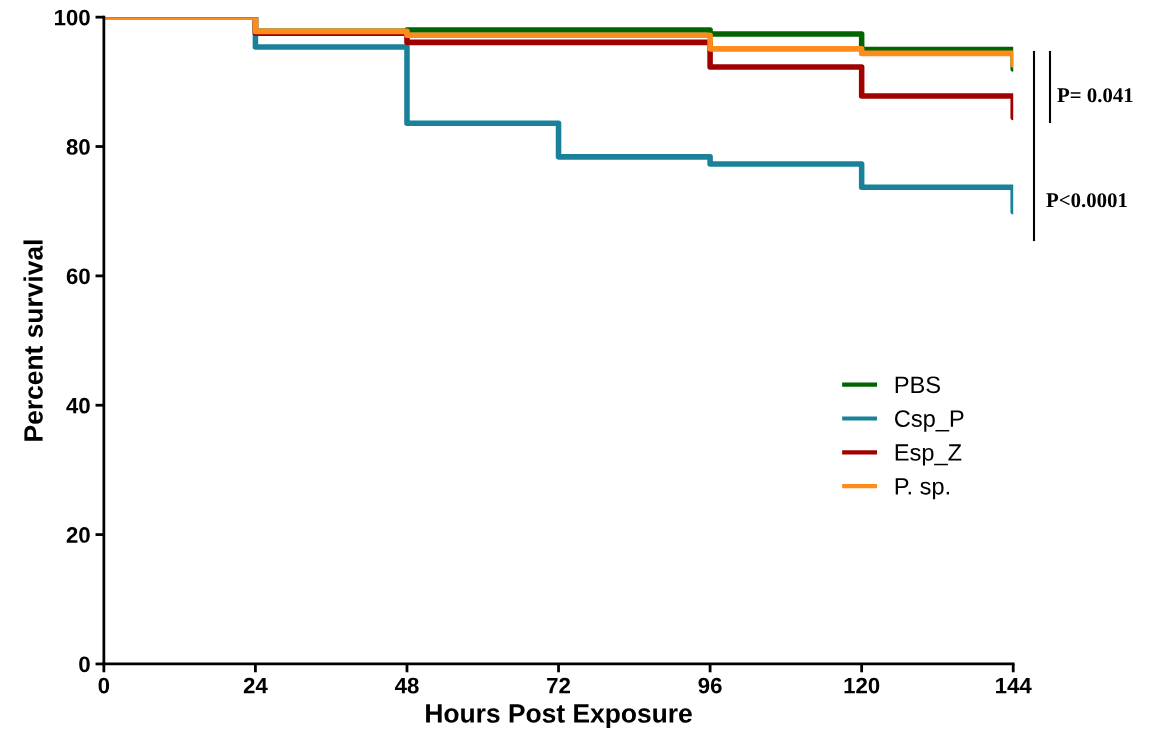 This screenshot has height=746, width=1154. I want to click on y-tick-label: 60, so click(78, 276).